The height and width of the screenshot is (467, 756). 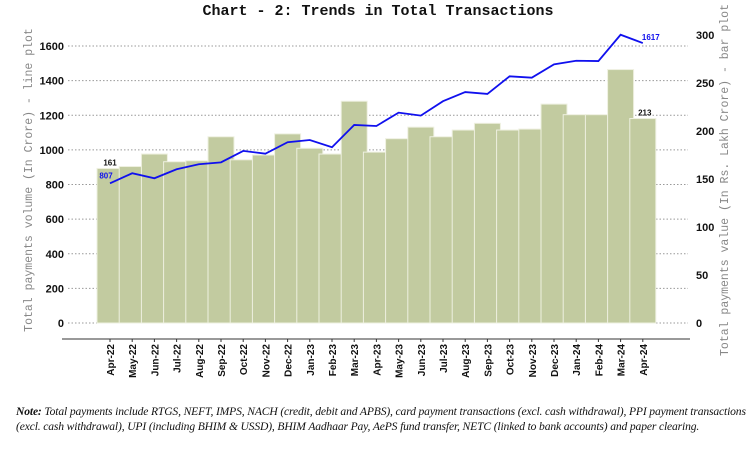 I want to click on y-tick-label: 400, so click(x=55, y=255).